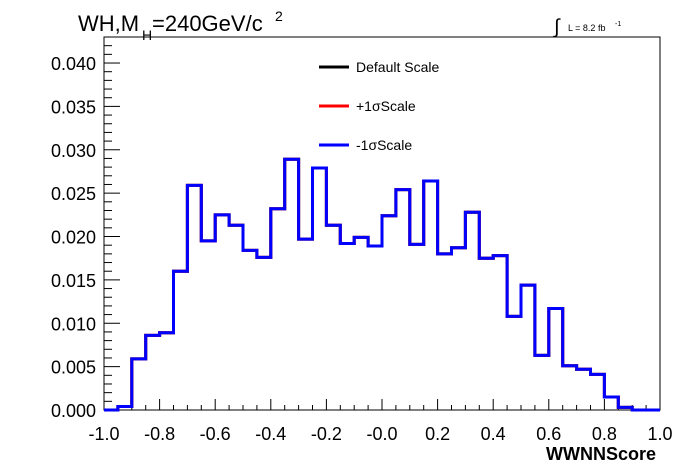 The width and height of the screenshot is (696, 472). What do you see at coordinates (73, 151) in the screenshot?
I see `y-tick-label: 0.030` at bounding box center [73, 151].